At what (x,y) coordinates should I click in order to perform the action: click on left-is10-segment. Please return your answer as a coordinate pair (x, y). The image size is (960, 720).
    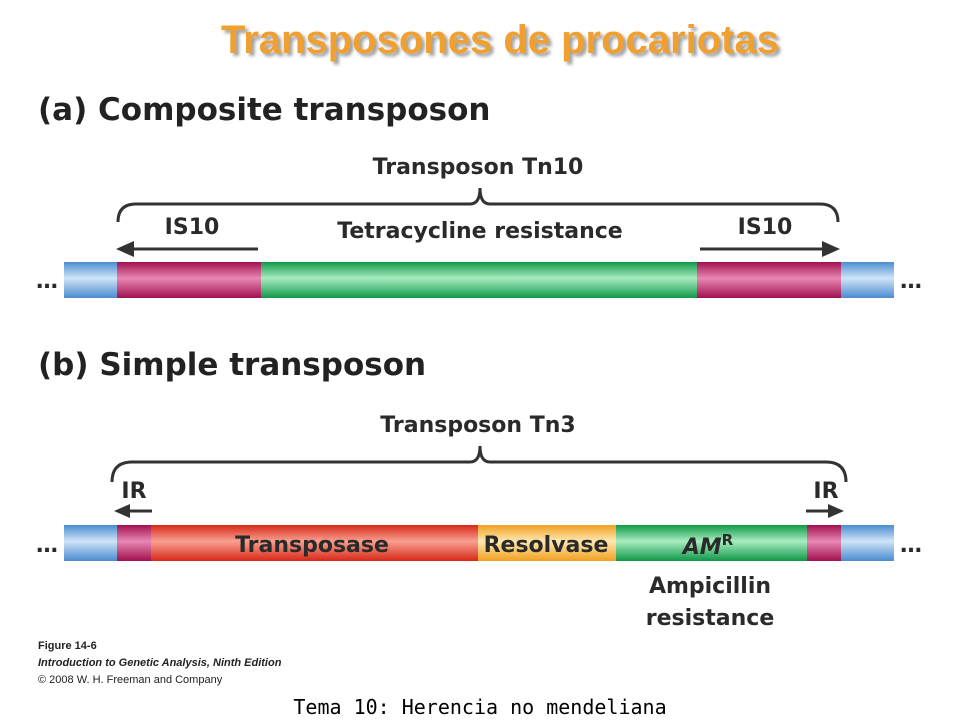
    Looking at the image, I should click on (189, 280).